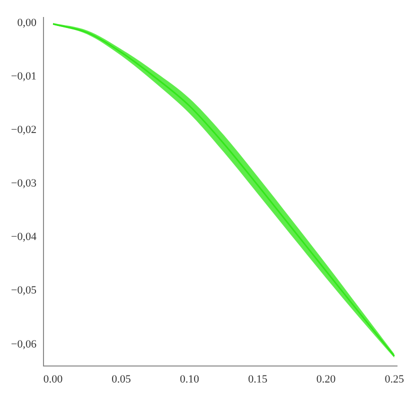 Image resolution: width=415 pixels, height=397 pixels. What do you see at coordinates (23, 237) in the screenshot?
I see `y-tick-label: −0,04` at bounding box center [23, 237].